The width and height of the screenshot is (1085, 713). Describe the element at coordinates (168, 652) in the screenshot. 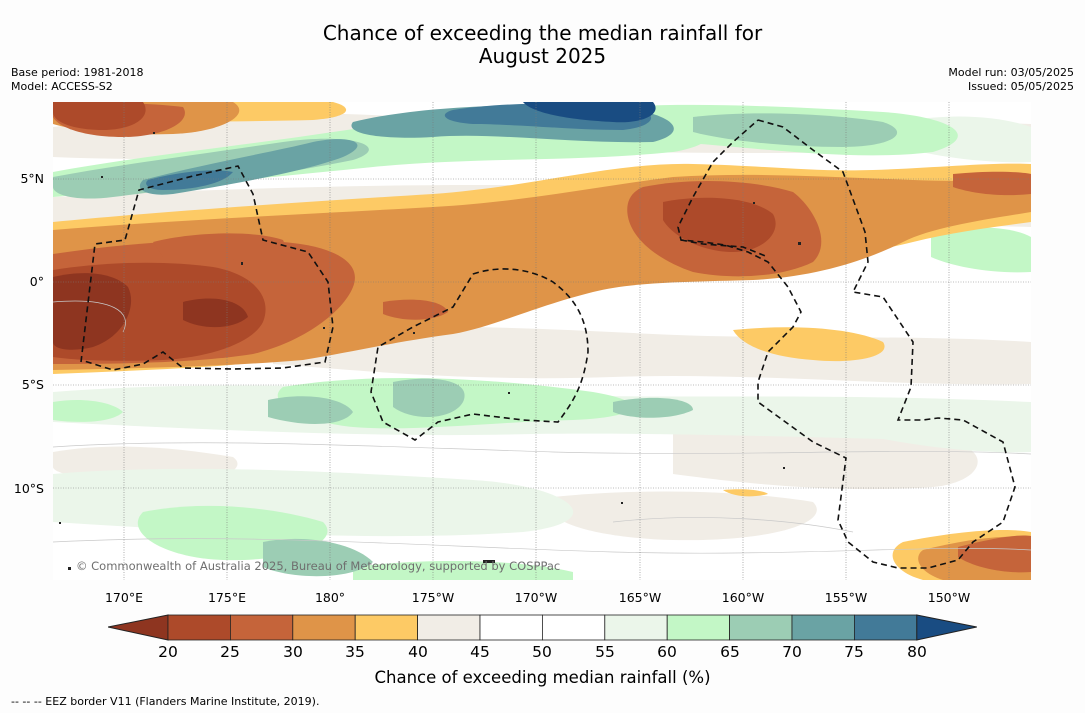

I see `colorbar-tick: 20` at that location.